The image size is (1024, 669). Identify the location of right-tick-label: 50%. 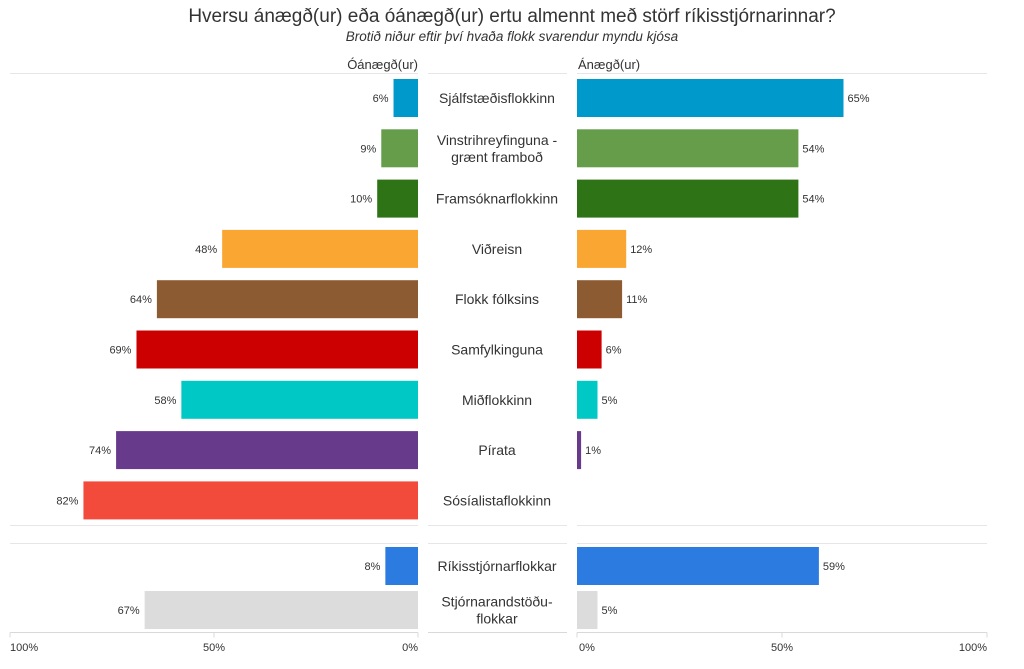
(782, 648).